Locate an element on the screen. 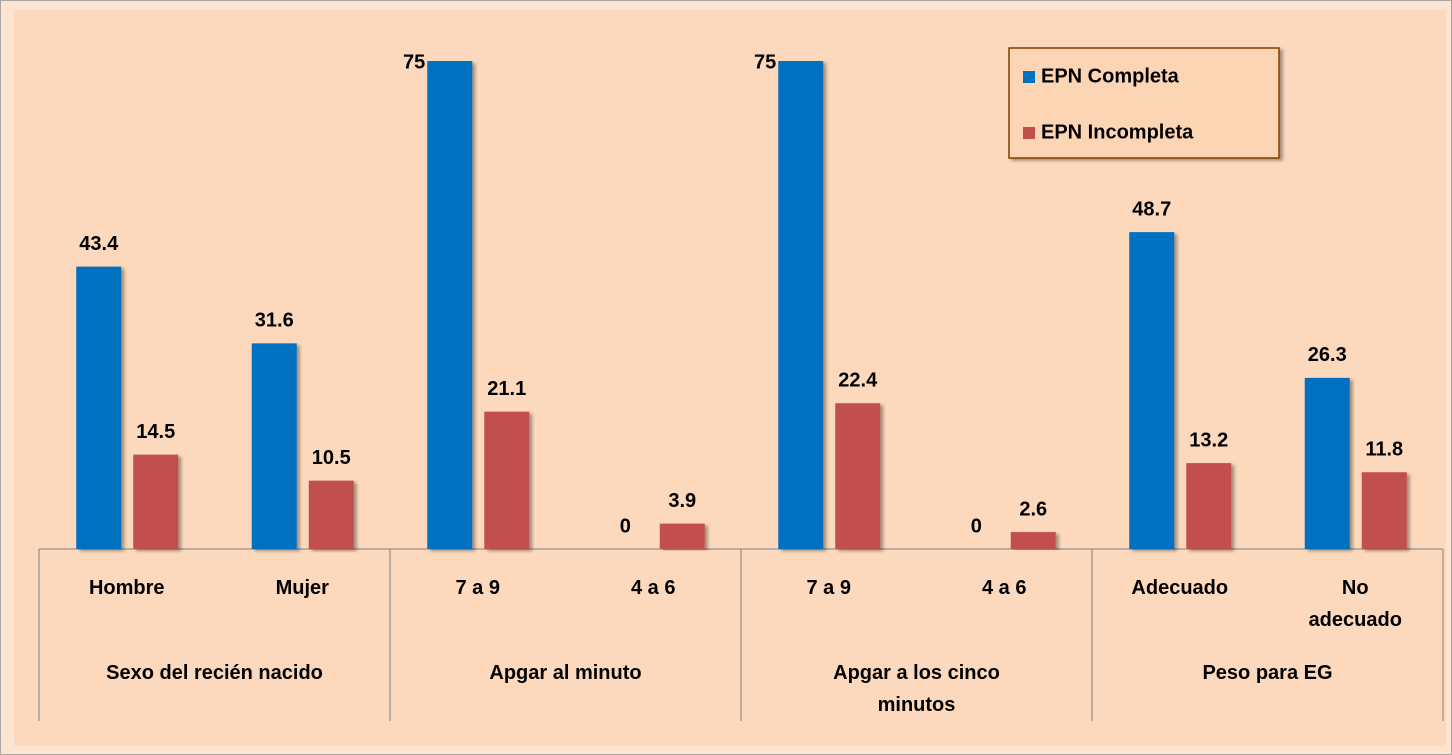 The height and width of the screenshot is (755, 1452). x-tick-label: No adecuado is located at coordinates (1355, 604).